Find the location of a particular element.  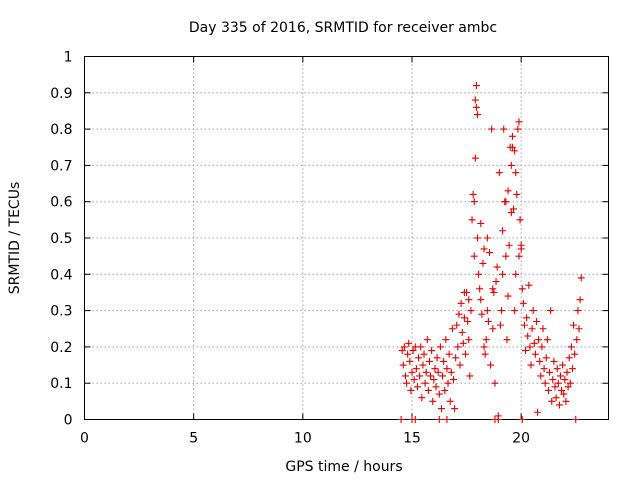

y-tick-label: 0.7 is located at coordinates (61, 166).